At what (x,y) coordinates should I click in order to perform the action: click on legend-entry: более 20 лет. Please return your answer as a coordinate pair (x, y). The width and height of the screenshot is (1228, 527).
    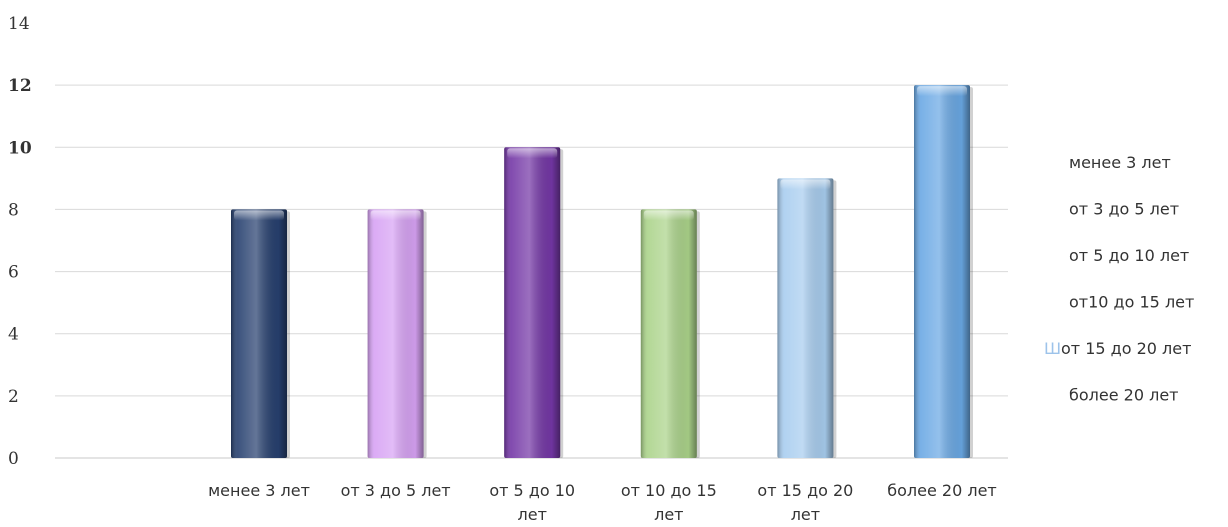
    Looking at the image, I should click on (1124, 395).